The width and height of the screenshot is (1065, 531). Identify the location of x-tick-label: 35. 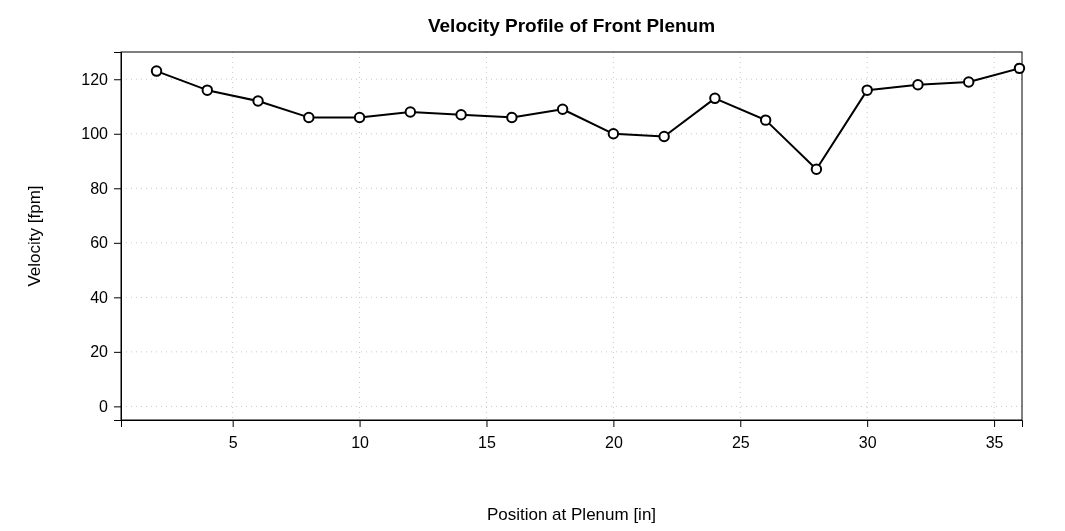
(994, 443).